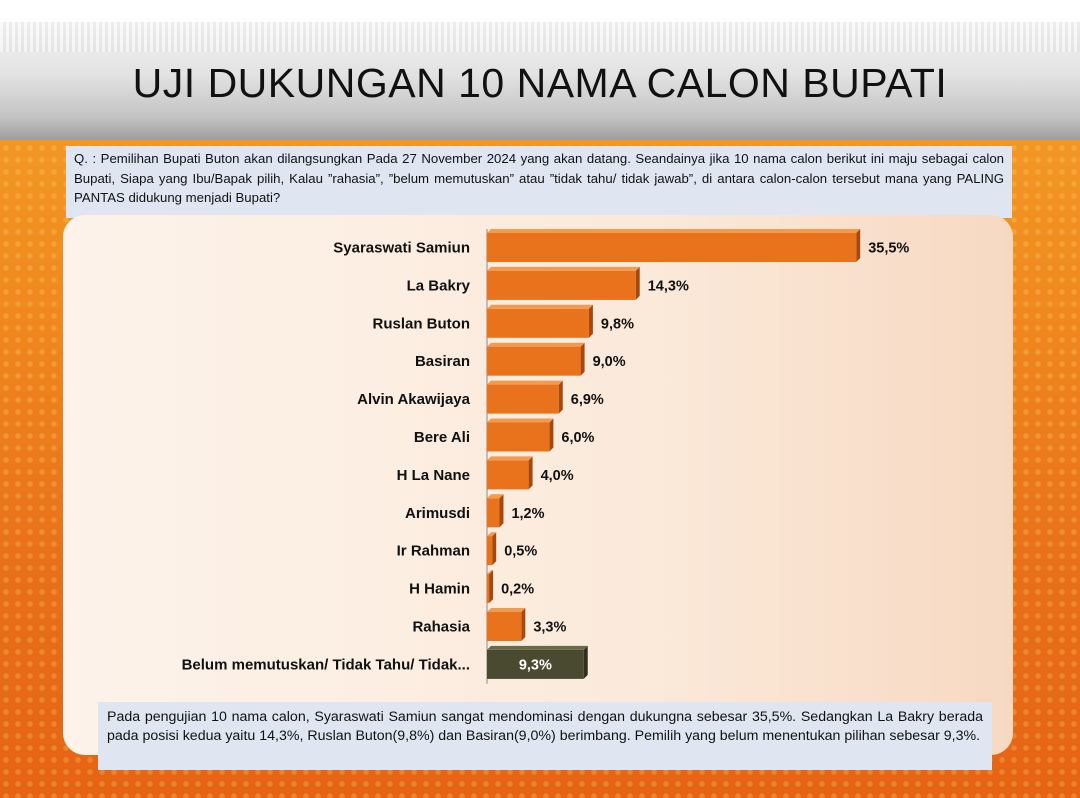  I want to click on header-band, so click(540, 81).